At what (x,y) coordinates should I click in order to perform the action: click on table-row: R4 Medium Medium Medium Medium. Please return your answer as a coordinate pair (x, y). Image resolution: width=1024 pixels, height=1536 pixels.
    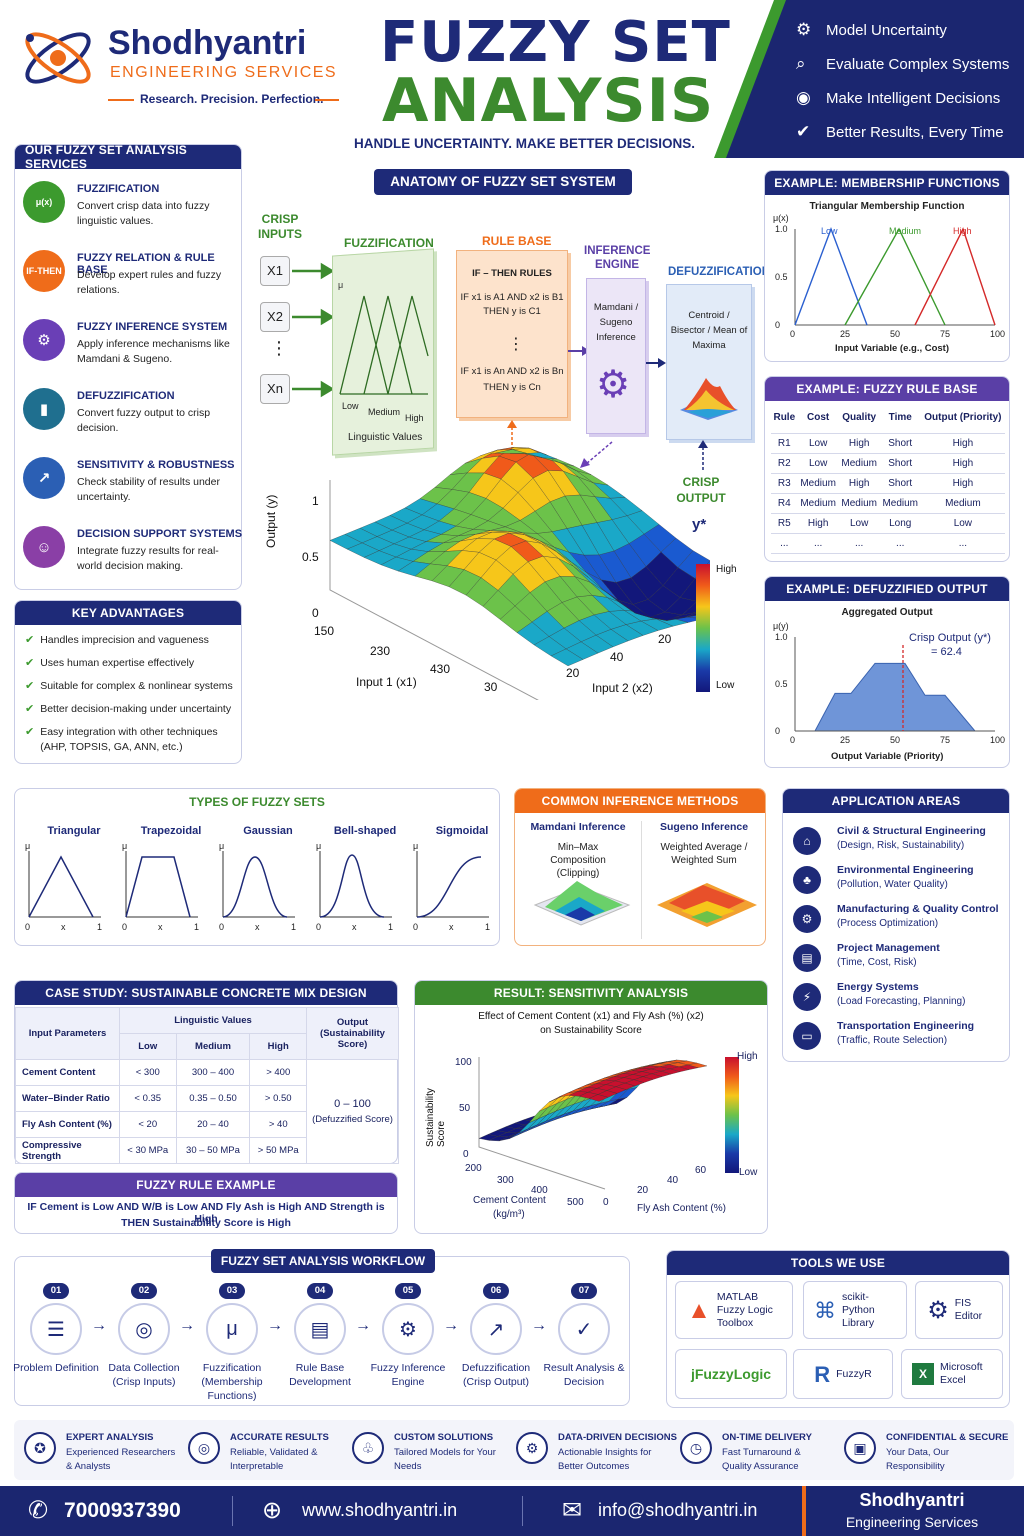
    Looking at the image, I should click on (888, 503).